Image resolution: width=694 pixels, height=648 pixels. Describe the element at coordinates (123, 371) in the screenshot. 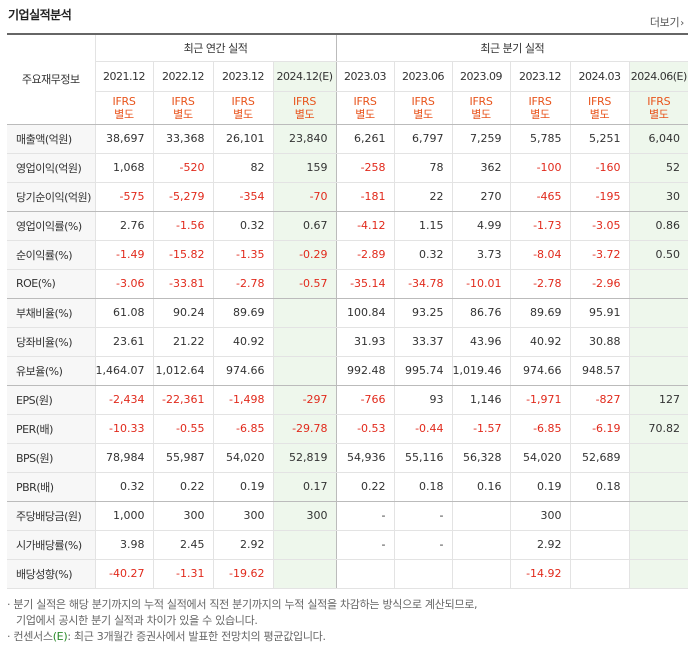

I see `table-cell: 1,464.07` at that location.